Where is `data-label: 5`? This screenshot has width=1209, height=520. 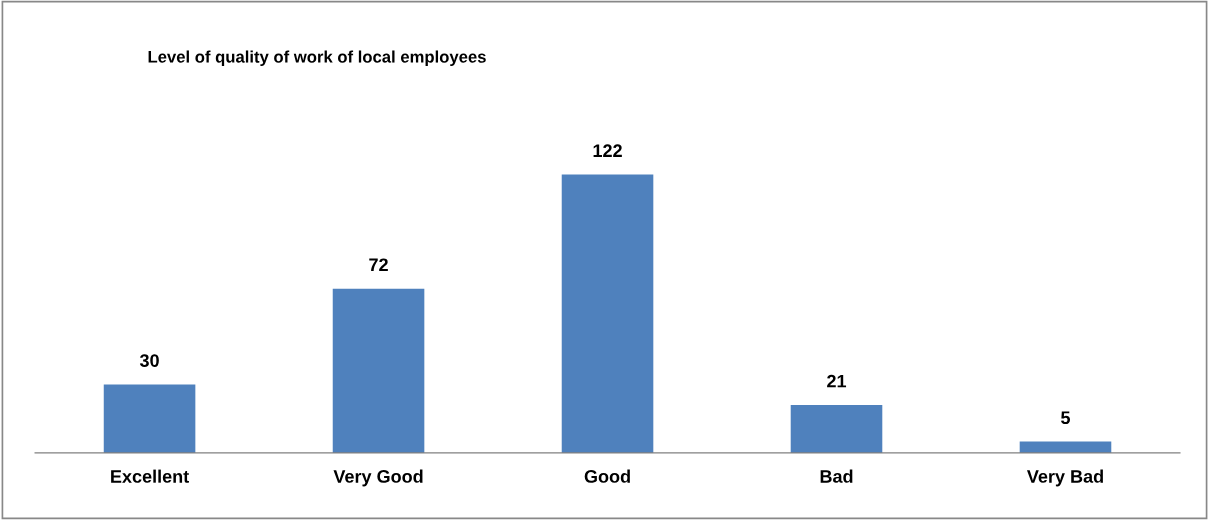
data-label: 5 is located at coordinates (1066, 418).